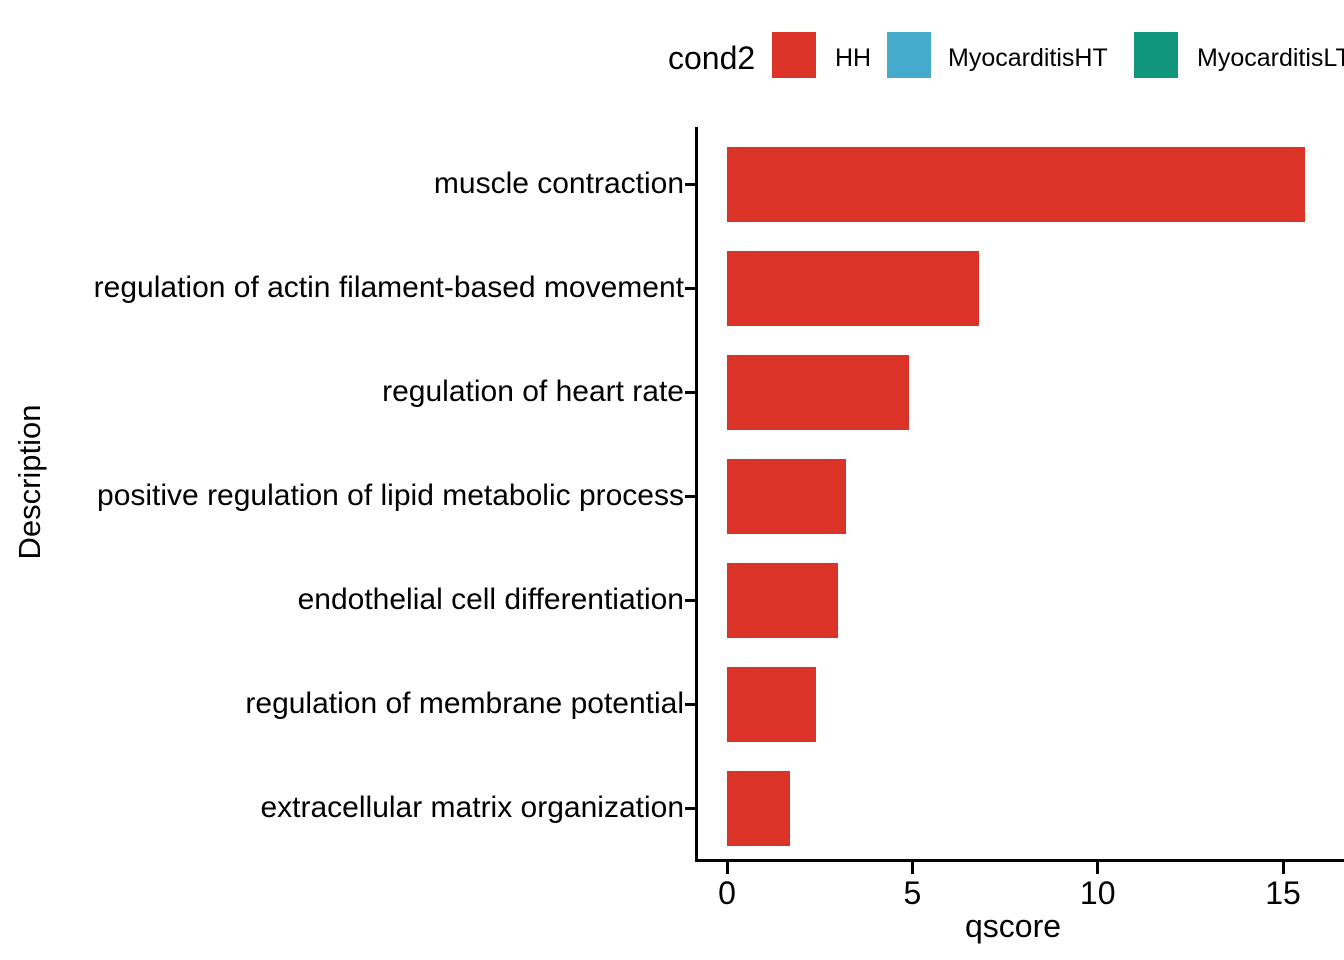 The image size is (1344, 960). Describe the element at coordinates (696, 494) in the screenshot. I see `y-axis-line` at that location.